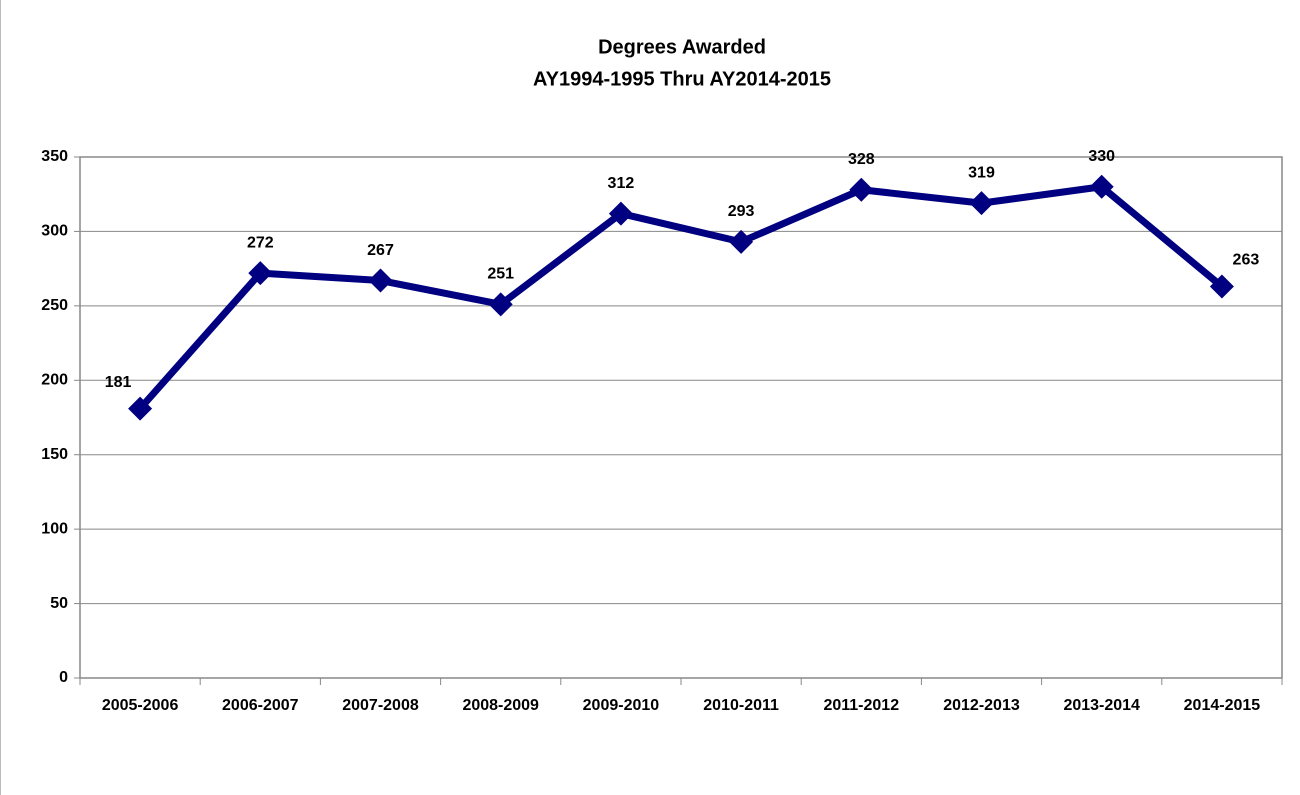  I want to click on data-label: 293, so click(741, 211).